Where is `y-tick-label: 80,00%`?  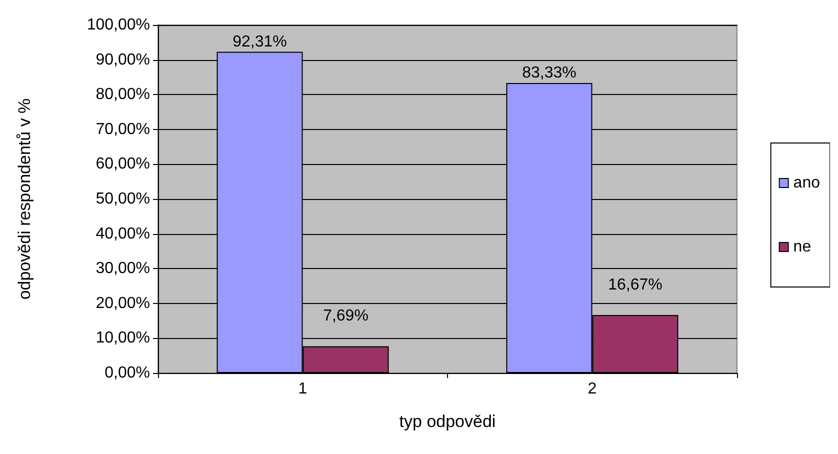 y-tick-label: 80,00% is located at coordinates (123, 95).